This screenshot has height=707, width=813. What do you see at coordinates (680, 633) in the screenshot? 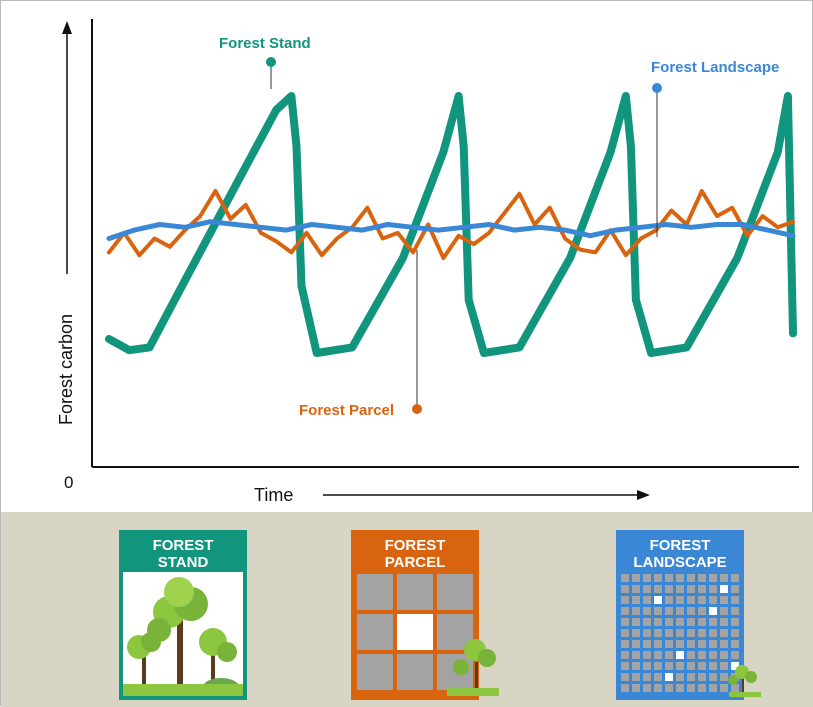
I see `landscape-grid` at bounding box center [680, 633].